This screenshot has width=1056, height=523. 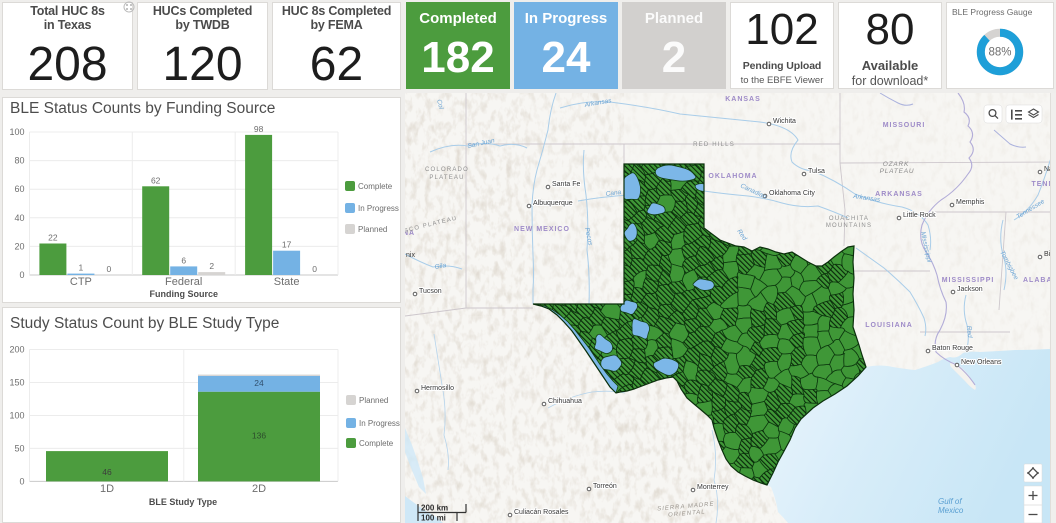 I want to click on svg-text: Wichita, so click(x=784, y=121).